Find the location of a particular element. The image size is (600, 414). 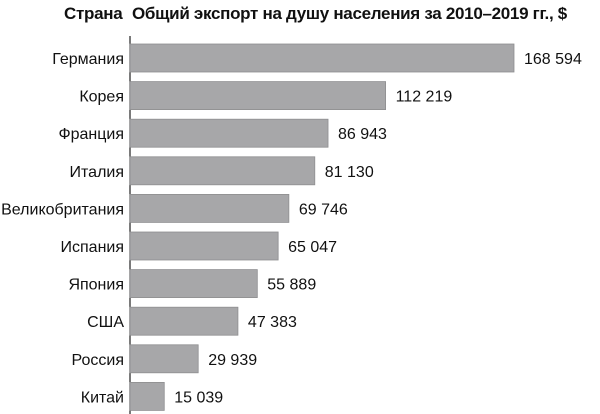

value-label: 69 746 is located at coordinates (323, 209).